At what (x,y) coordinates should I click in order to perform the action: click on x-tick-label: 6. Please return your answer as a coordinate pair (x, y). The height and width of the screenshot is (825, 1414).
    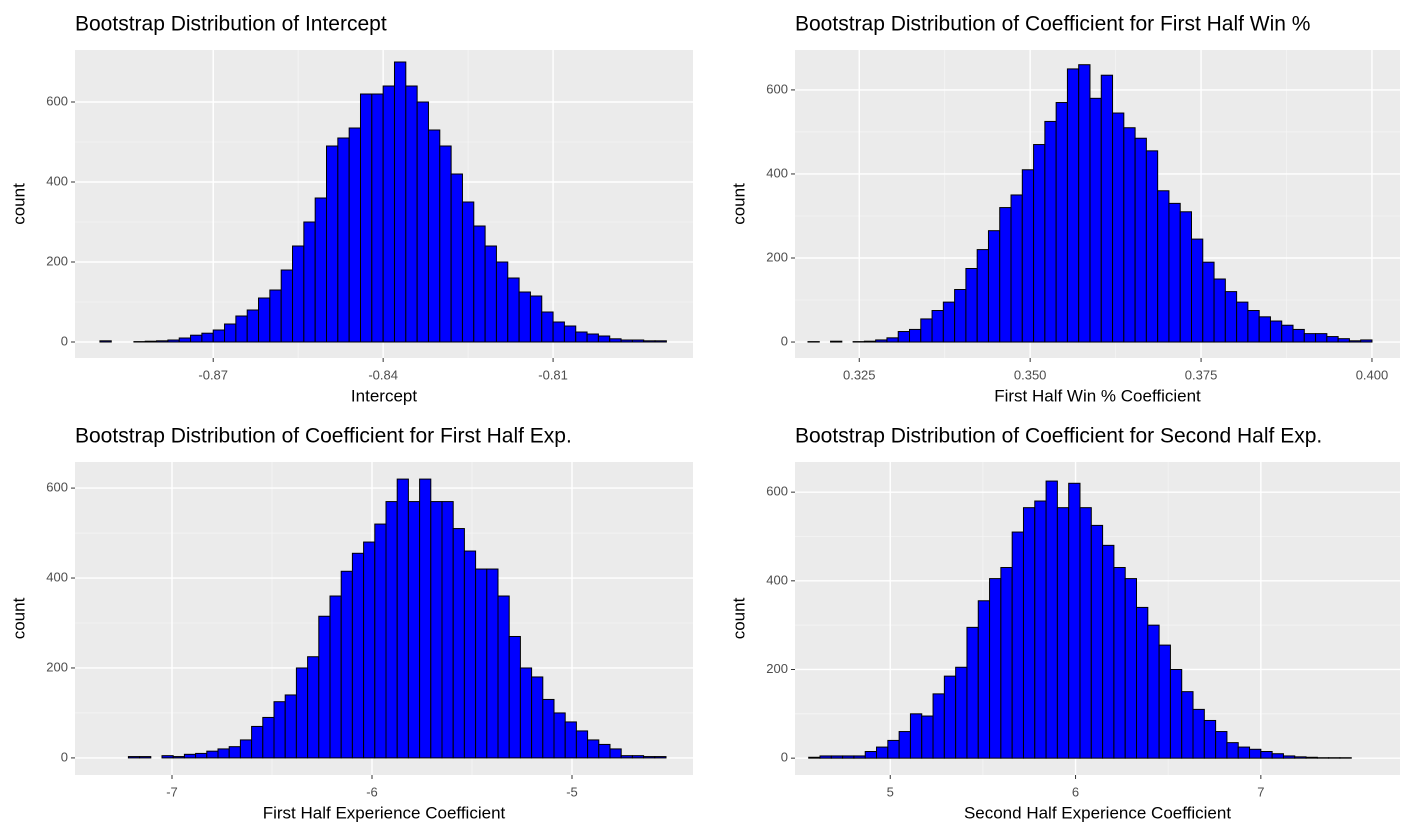
    Looking at the image, I should click on (1075, 791).